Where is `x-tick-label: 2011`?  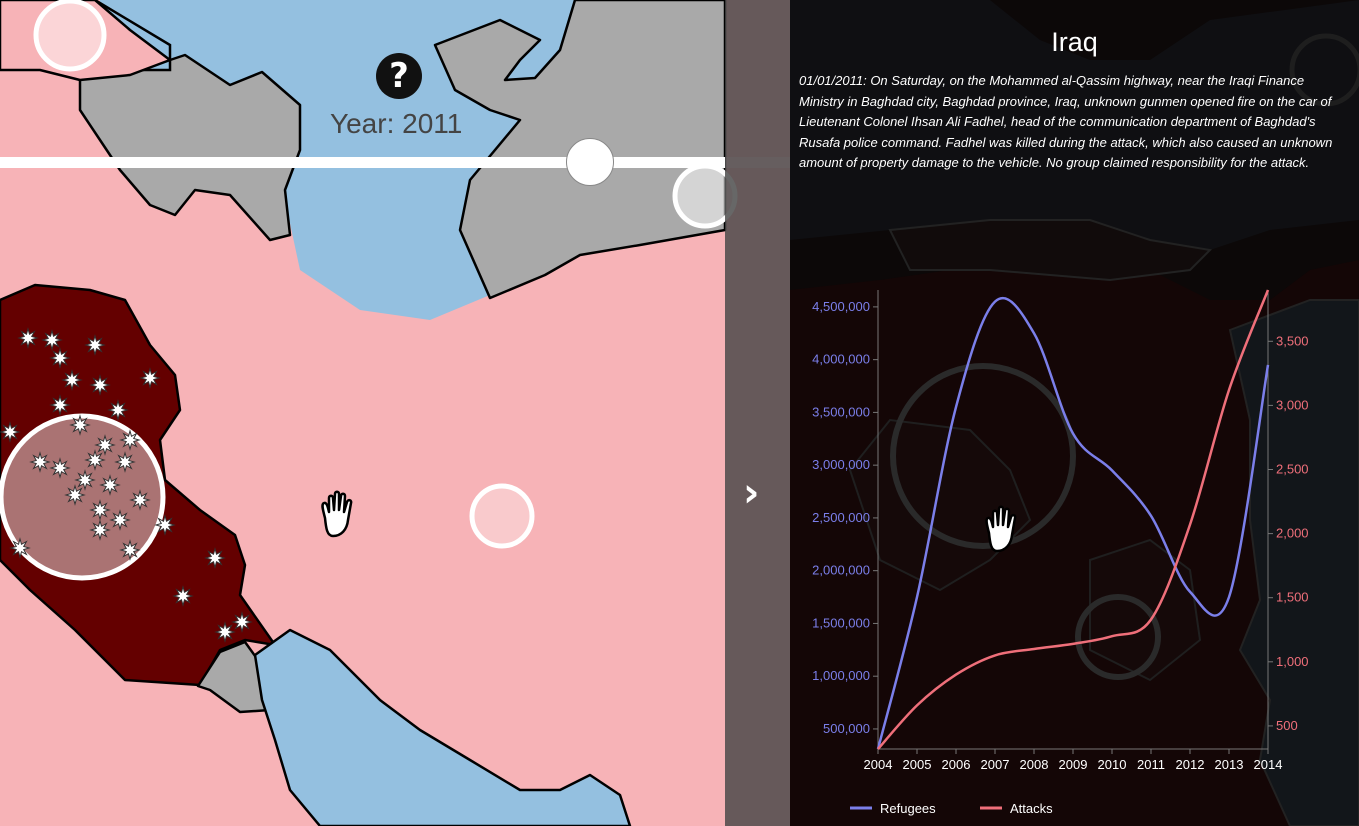
x-tick-label: 2011 is located at coordinates (1151, 764).